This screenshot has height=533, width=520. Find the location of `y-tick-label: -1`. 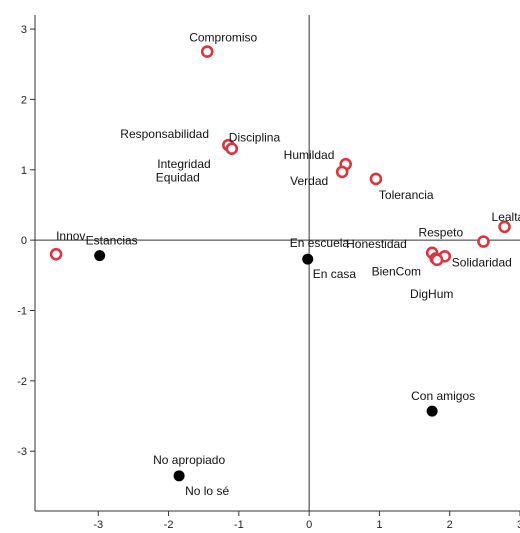

y-tick-label: -1 is located at coordinates (22, 311).